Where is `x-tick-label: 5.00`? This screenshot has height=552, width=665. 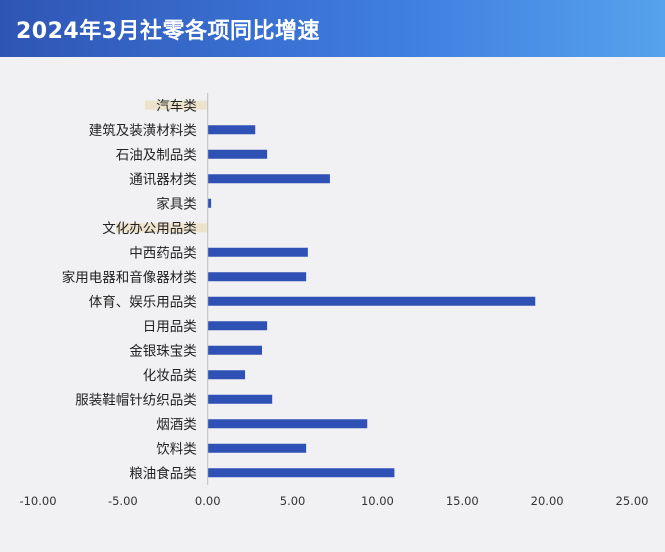
x-tick-label: 5.00 is located at coordinates (293, 501).